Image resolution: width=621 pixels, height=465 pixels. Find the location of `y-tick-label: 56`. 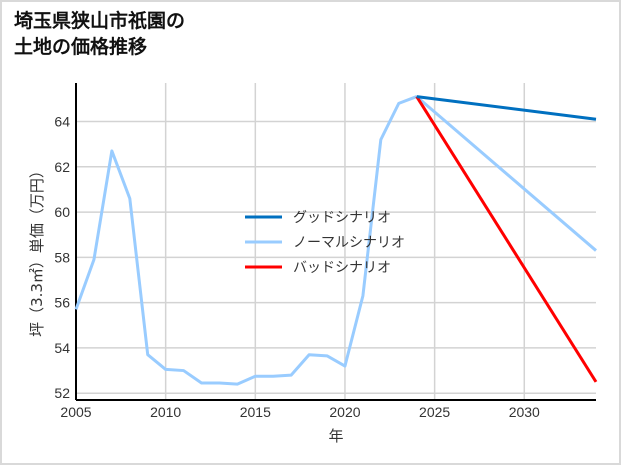

y-tick-label: 56 is located at coordinates (62, 303).